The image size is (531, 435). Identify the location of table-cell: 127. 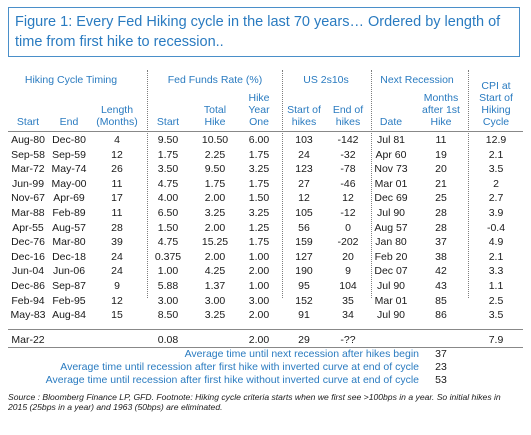
(304, 256).